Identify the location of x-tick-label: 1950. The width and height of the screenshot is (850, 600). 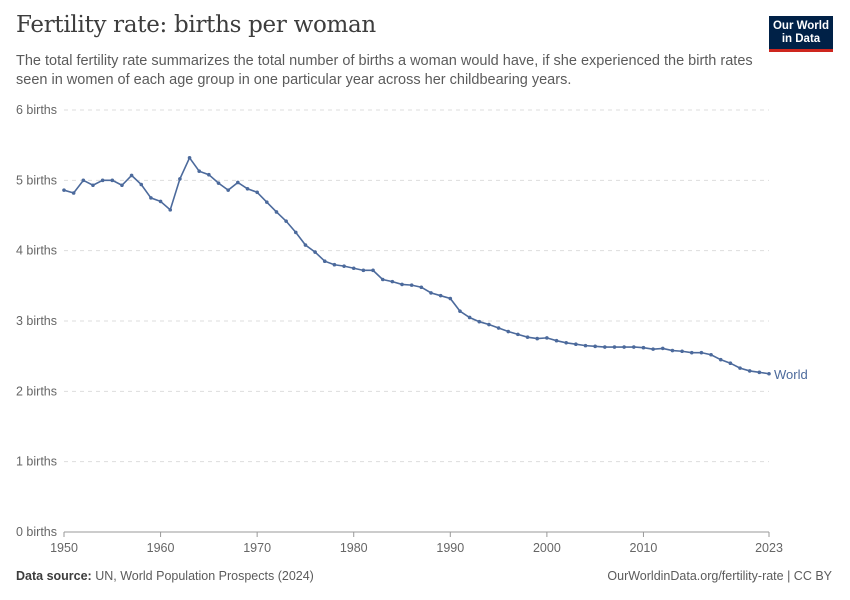
(64, 548).